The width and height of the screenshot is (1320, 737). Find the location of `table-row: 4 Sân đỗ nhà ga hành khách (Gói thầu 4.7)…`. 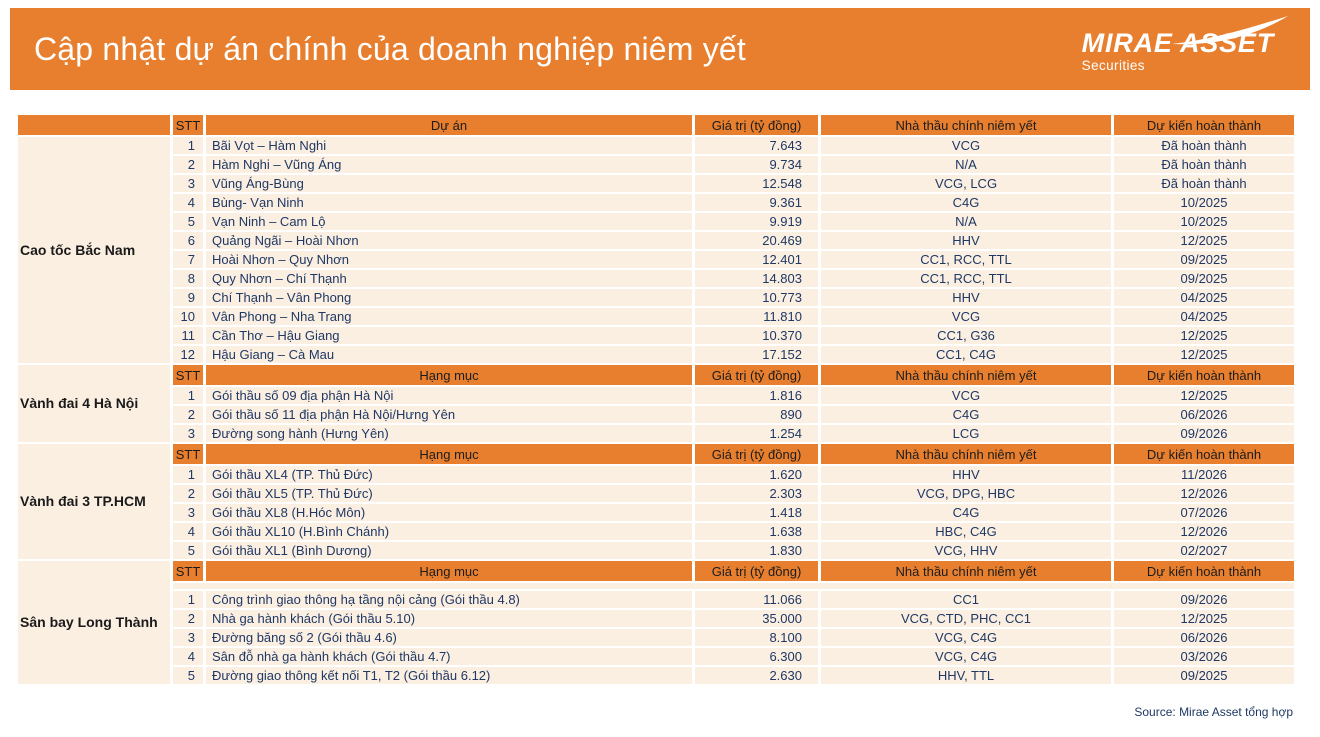

table-row: 4 Sân đỗ nhà ga hành khách (Gói thầu 4.7)… is located at coordinates (656, 656).